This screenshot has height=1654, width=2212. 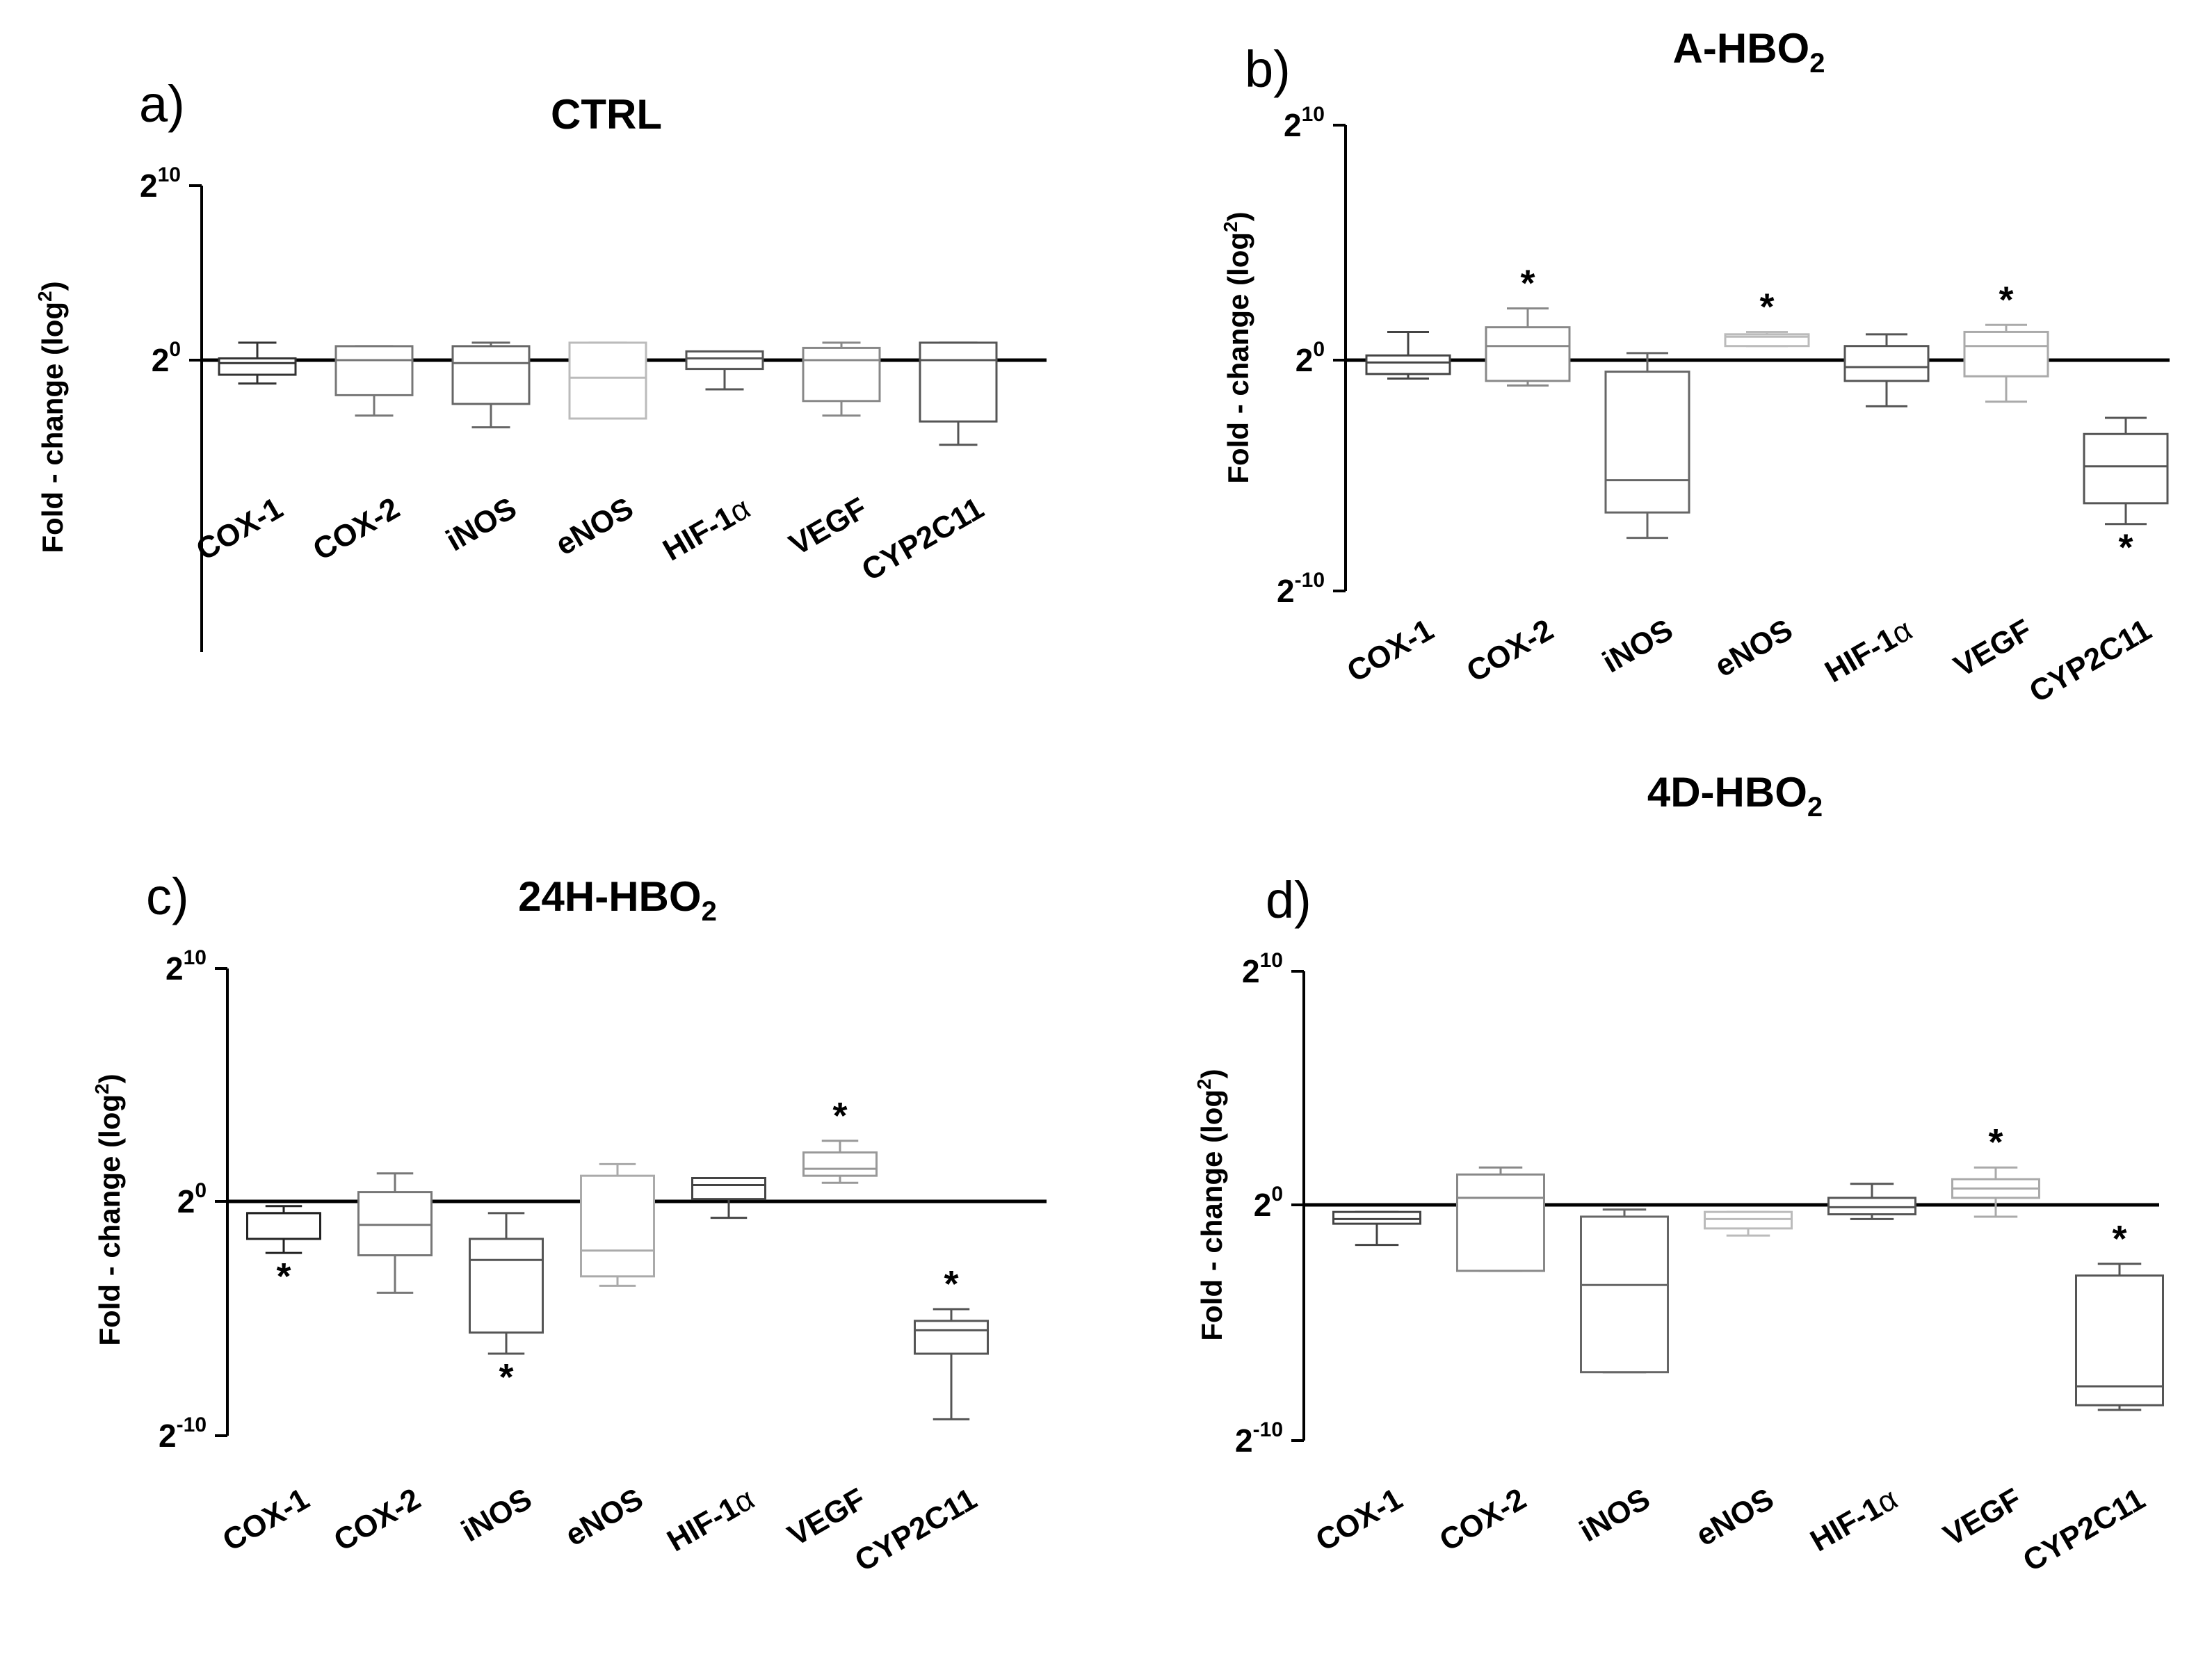 I want to click on chart-title-main: A-HBO, so click(x=1741, y=48).